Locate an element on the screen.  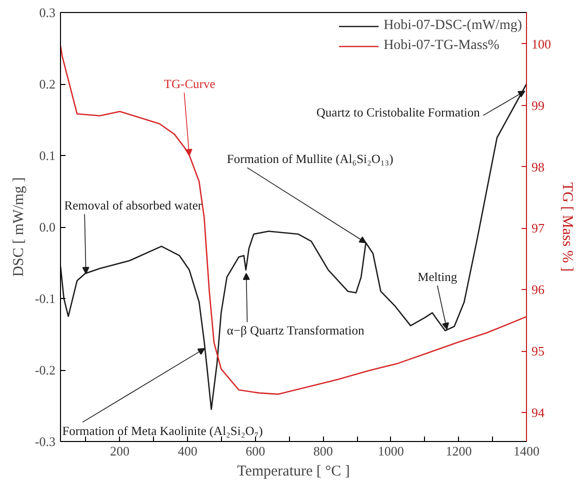
legend-label: Hobi-07-DSC-(mW/mg) is located at coordinates (453, 26).